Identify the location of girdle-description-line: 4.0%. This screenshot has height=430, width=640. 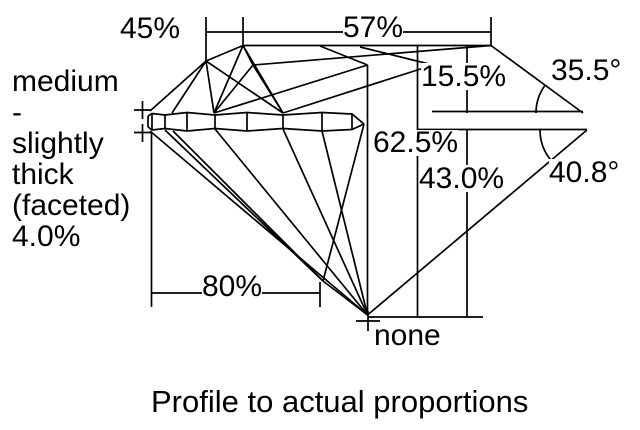
(46, 236).